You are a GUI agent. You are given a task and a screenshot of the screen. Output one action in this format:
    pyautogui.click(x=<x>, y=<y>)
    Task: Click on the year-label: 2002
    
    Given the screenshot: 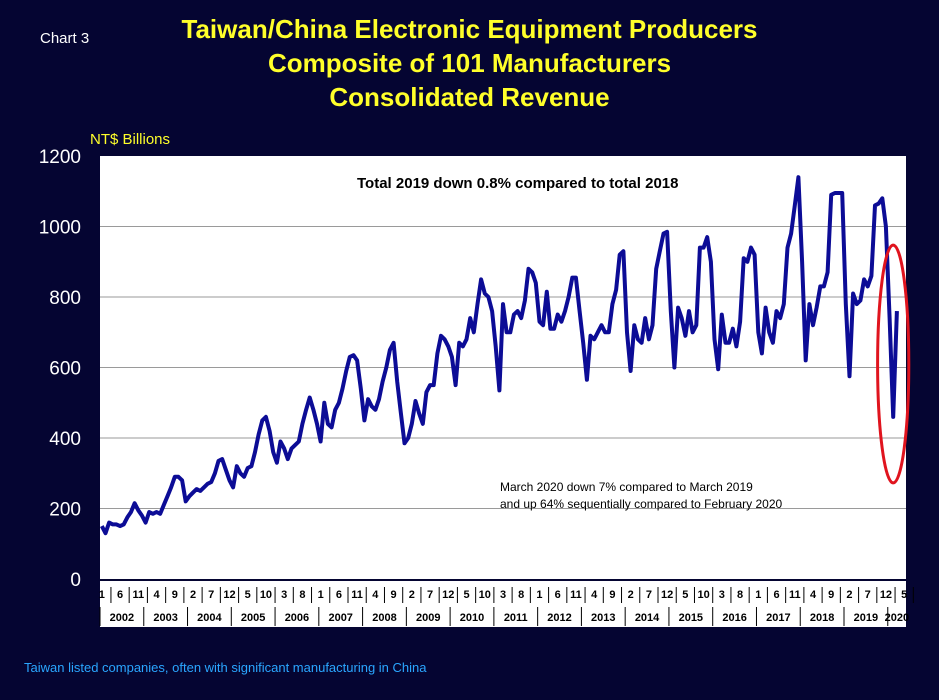 What is the action you would take?
    pyautogui.click(x=122, y=618)
    